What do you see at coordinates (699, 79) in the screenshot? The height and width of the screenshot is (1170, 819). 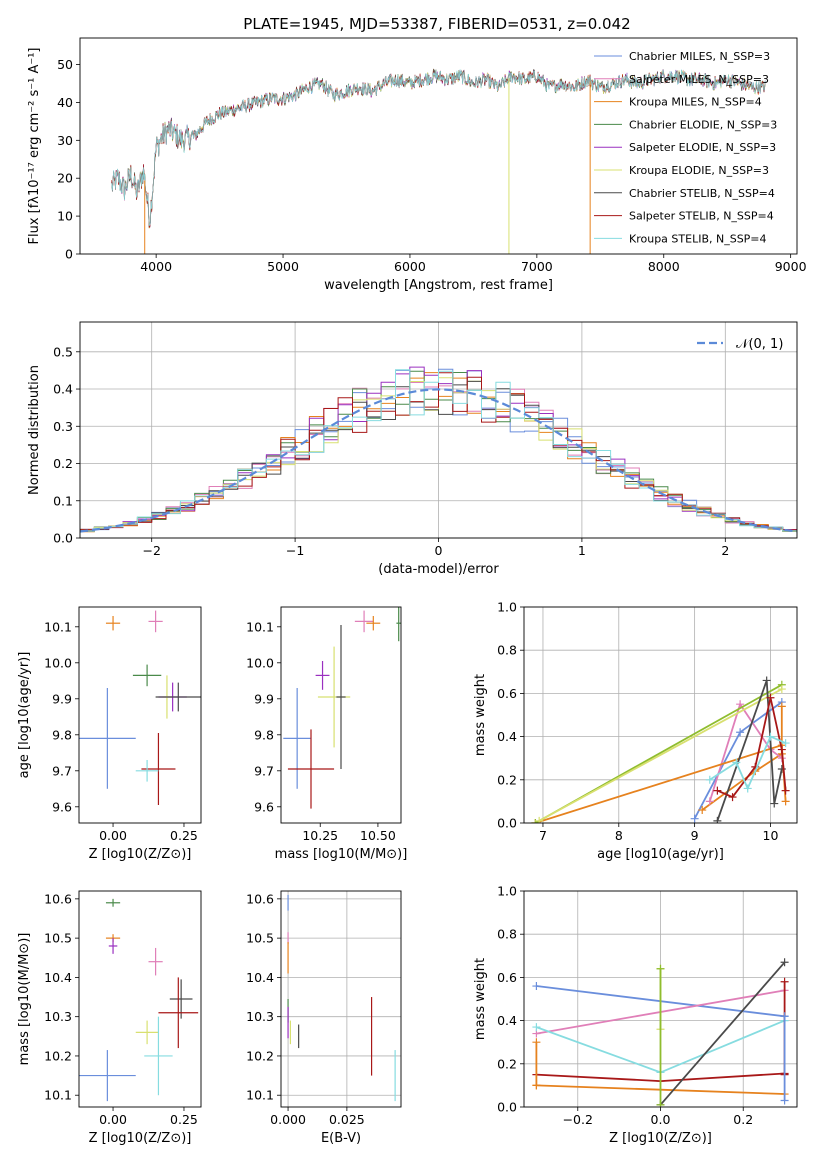 I see `legend-label: Salpeter MILES, N_SSP=3` at bounding box center [699, 79].